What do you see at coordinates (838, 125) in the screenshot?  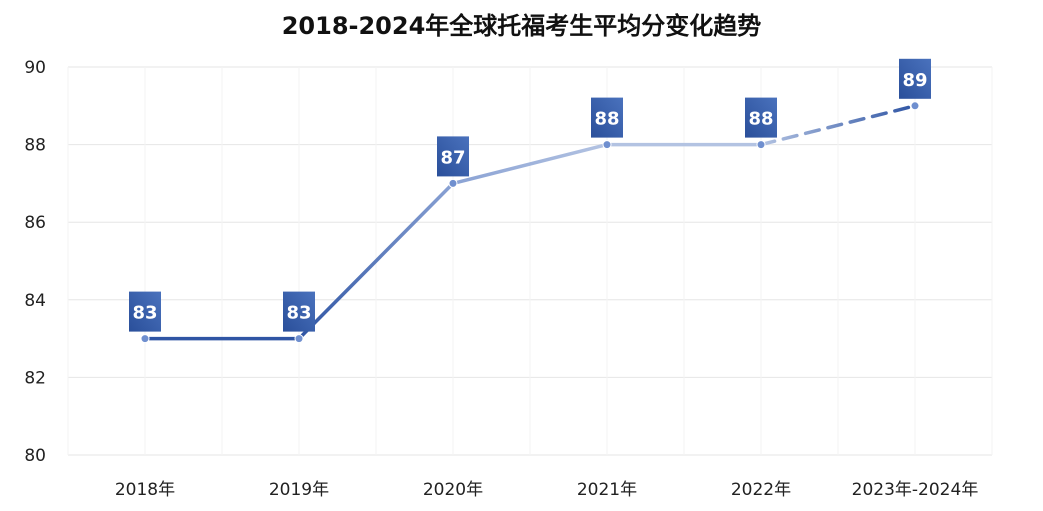 I see `line-segment-dashed` at bounding box center [838, 125].